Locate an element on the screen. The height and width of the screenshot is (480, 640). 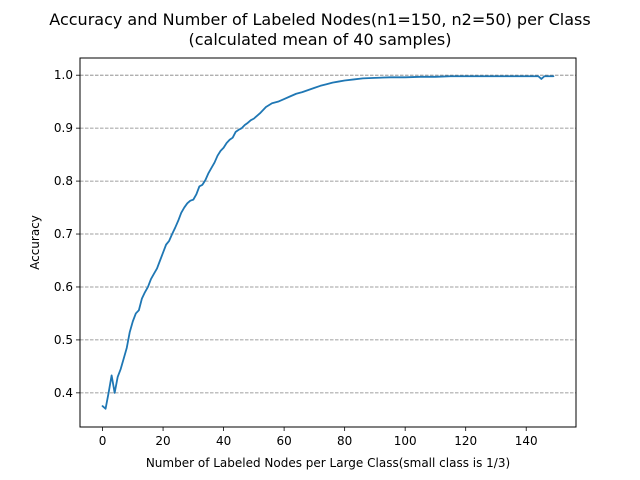
x-axis-ticks: 0 20 40 60 80 100 120 140 is located at coordinates (318, 437).